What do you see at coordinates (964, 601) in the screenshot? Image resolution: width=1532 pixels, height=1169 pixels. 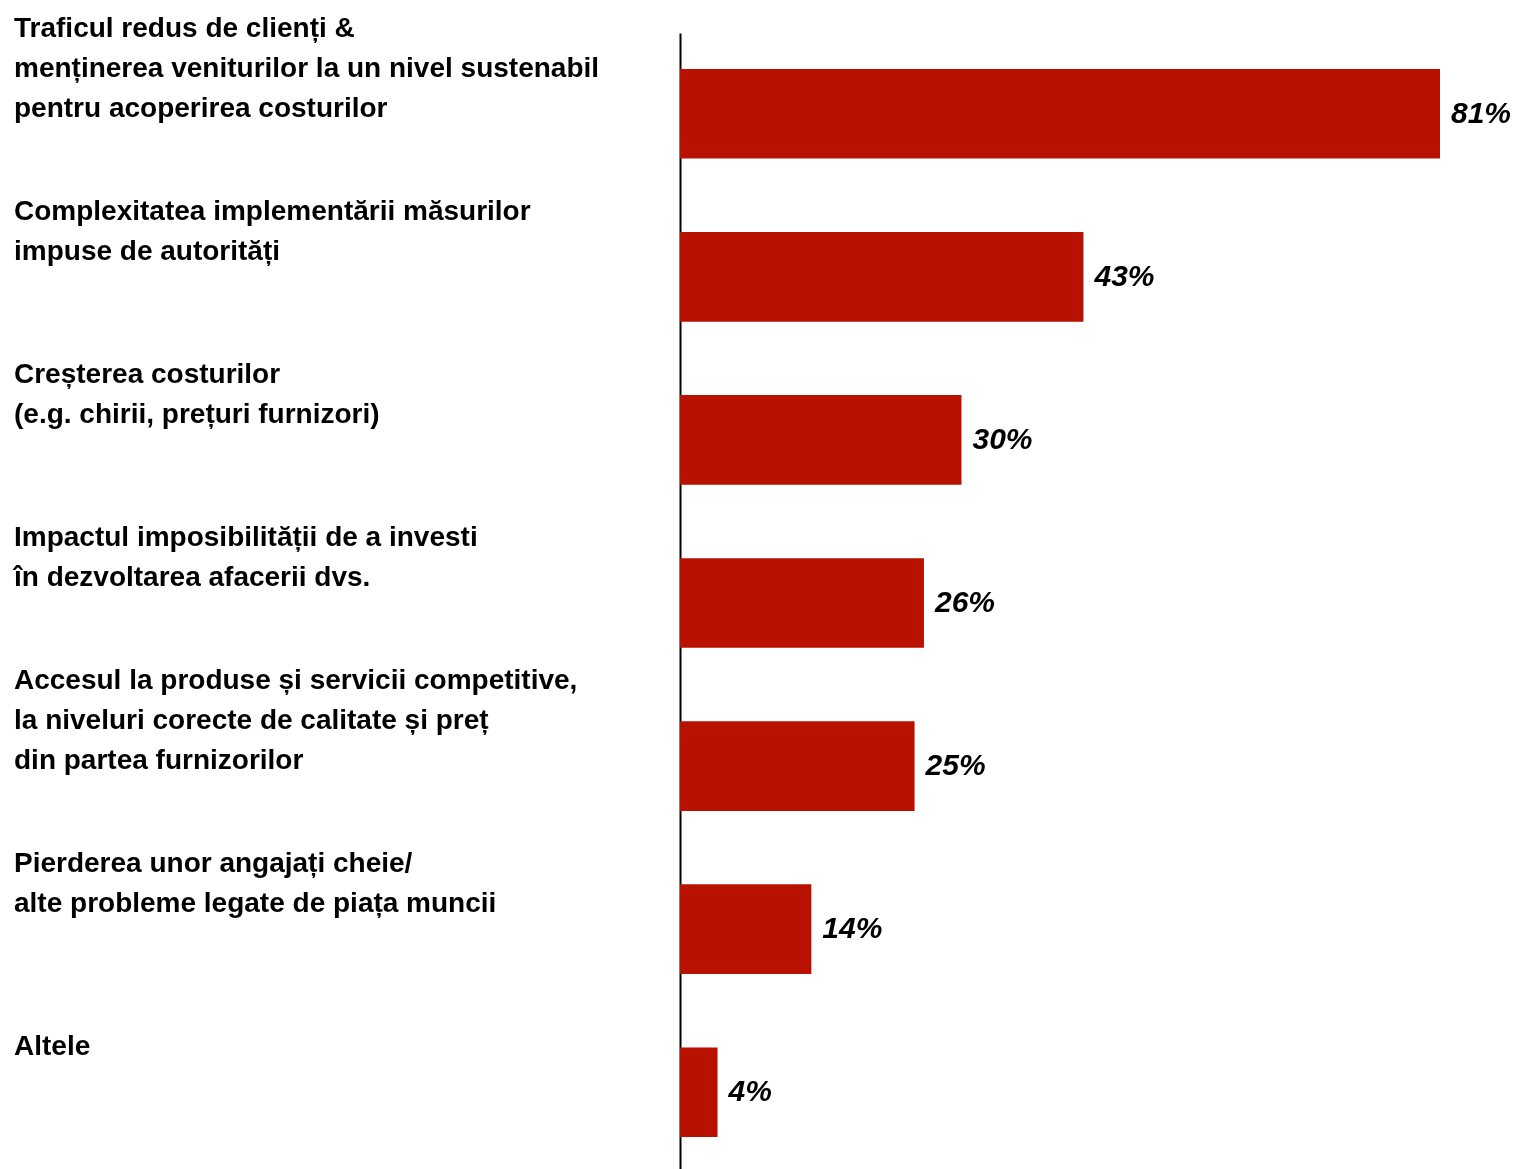 I see `data-label: 26%` at bounding box center [964, 601].